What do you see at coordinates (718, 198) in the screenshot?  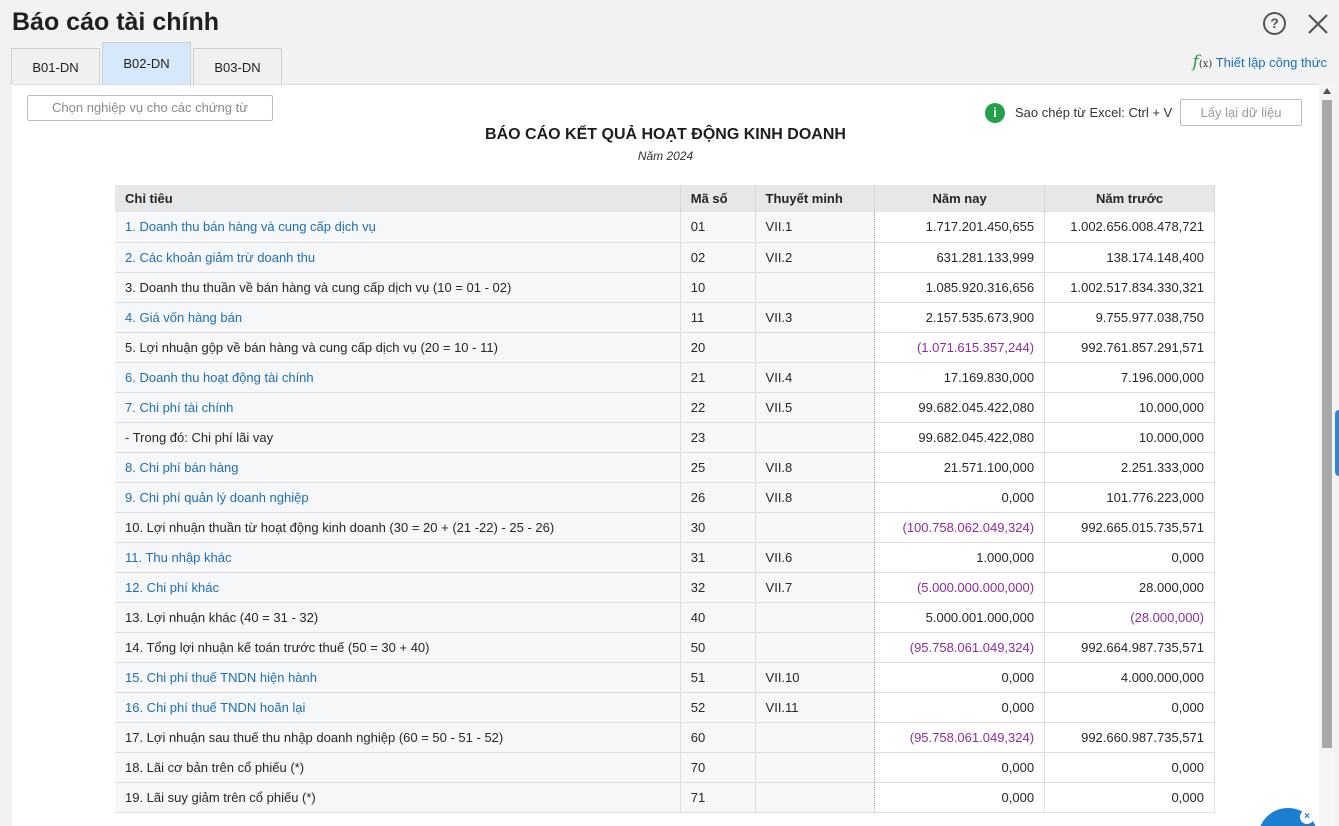 I see `col-header-code: Mã số` at bounding box center [718, 198].